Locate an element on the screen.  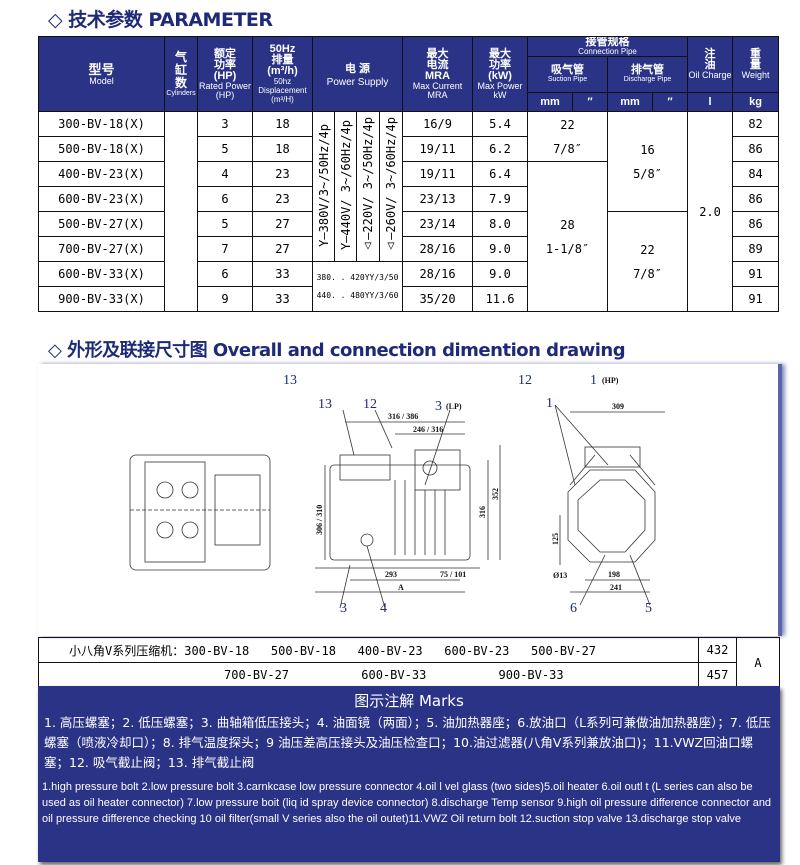
dim-246-316: 246 / 316 is located at coordinates (428, 429).